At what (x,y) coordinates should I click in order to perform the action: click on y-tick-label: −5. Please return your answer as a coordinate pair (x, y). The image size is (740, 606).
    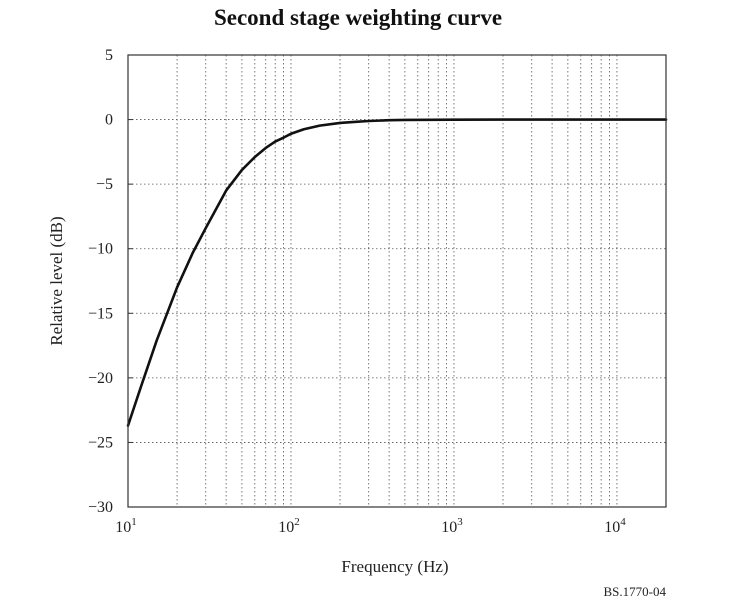
    Looking at the image, I should click on (104, 184).